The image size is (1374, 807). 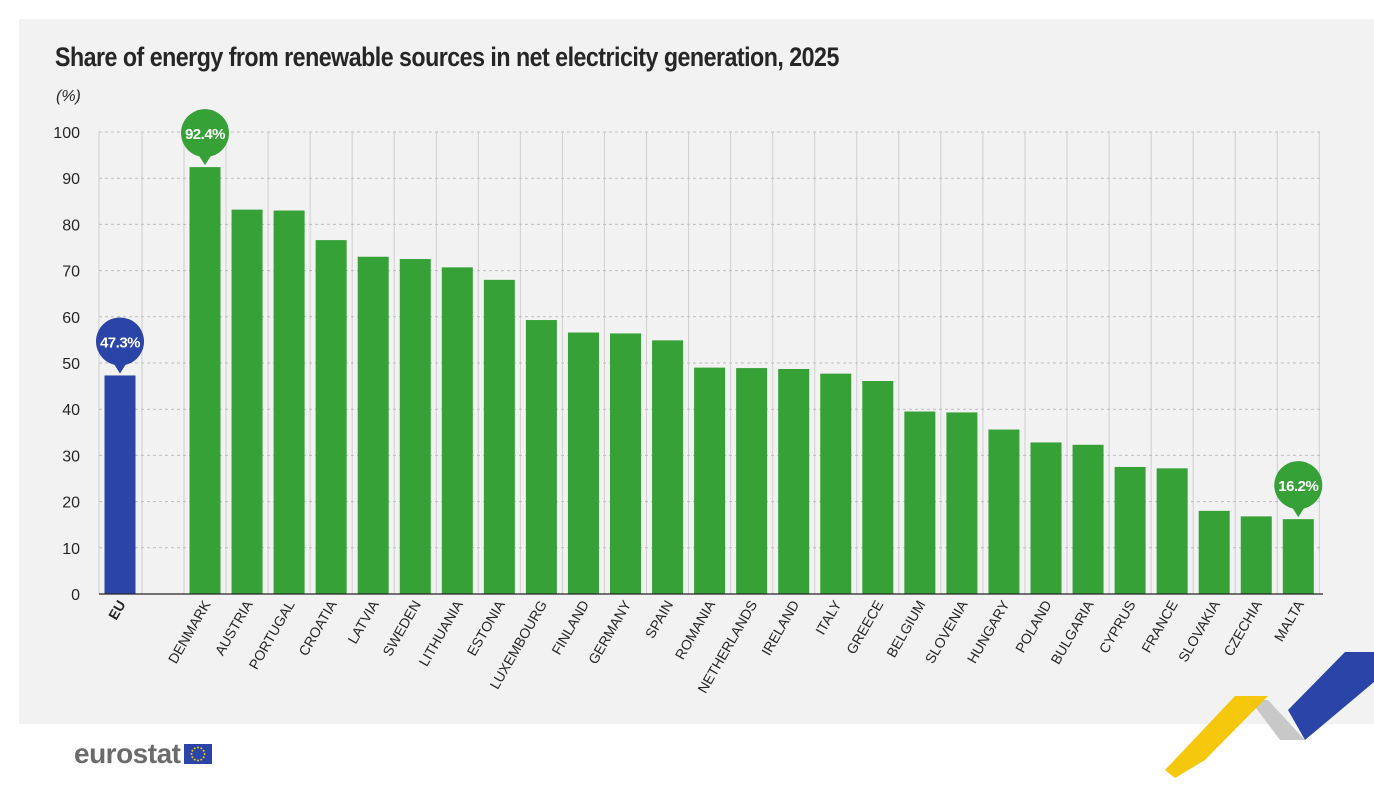 I want to click on x-tick-label: POLAND, so click(x=1033, y=627).